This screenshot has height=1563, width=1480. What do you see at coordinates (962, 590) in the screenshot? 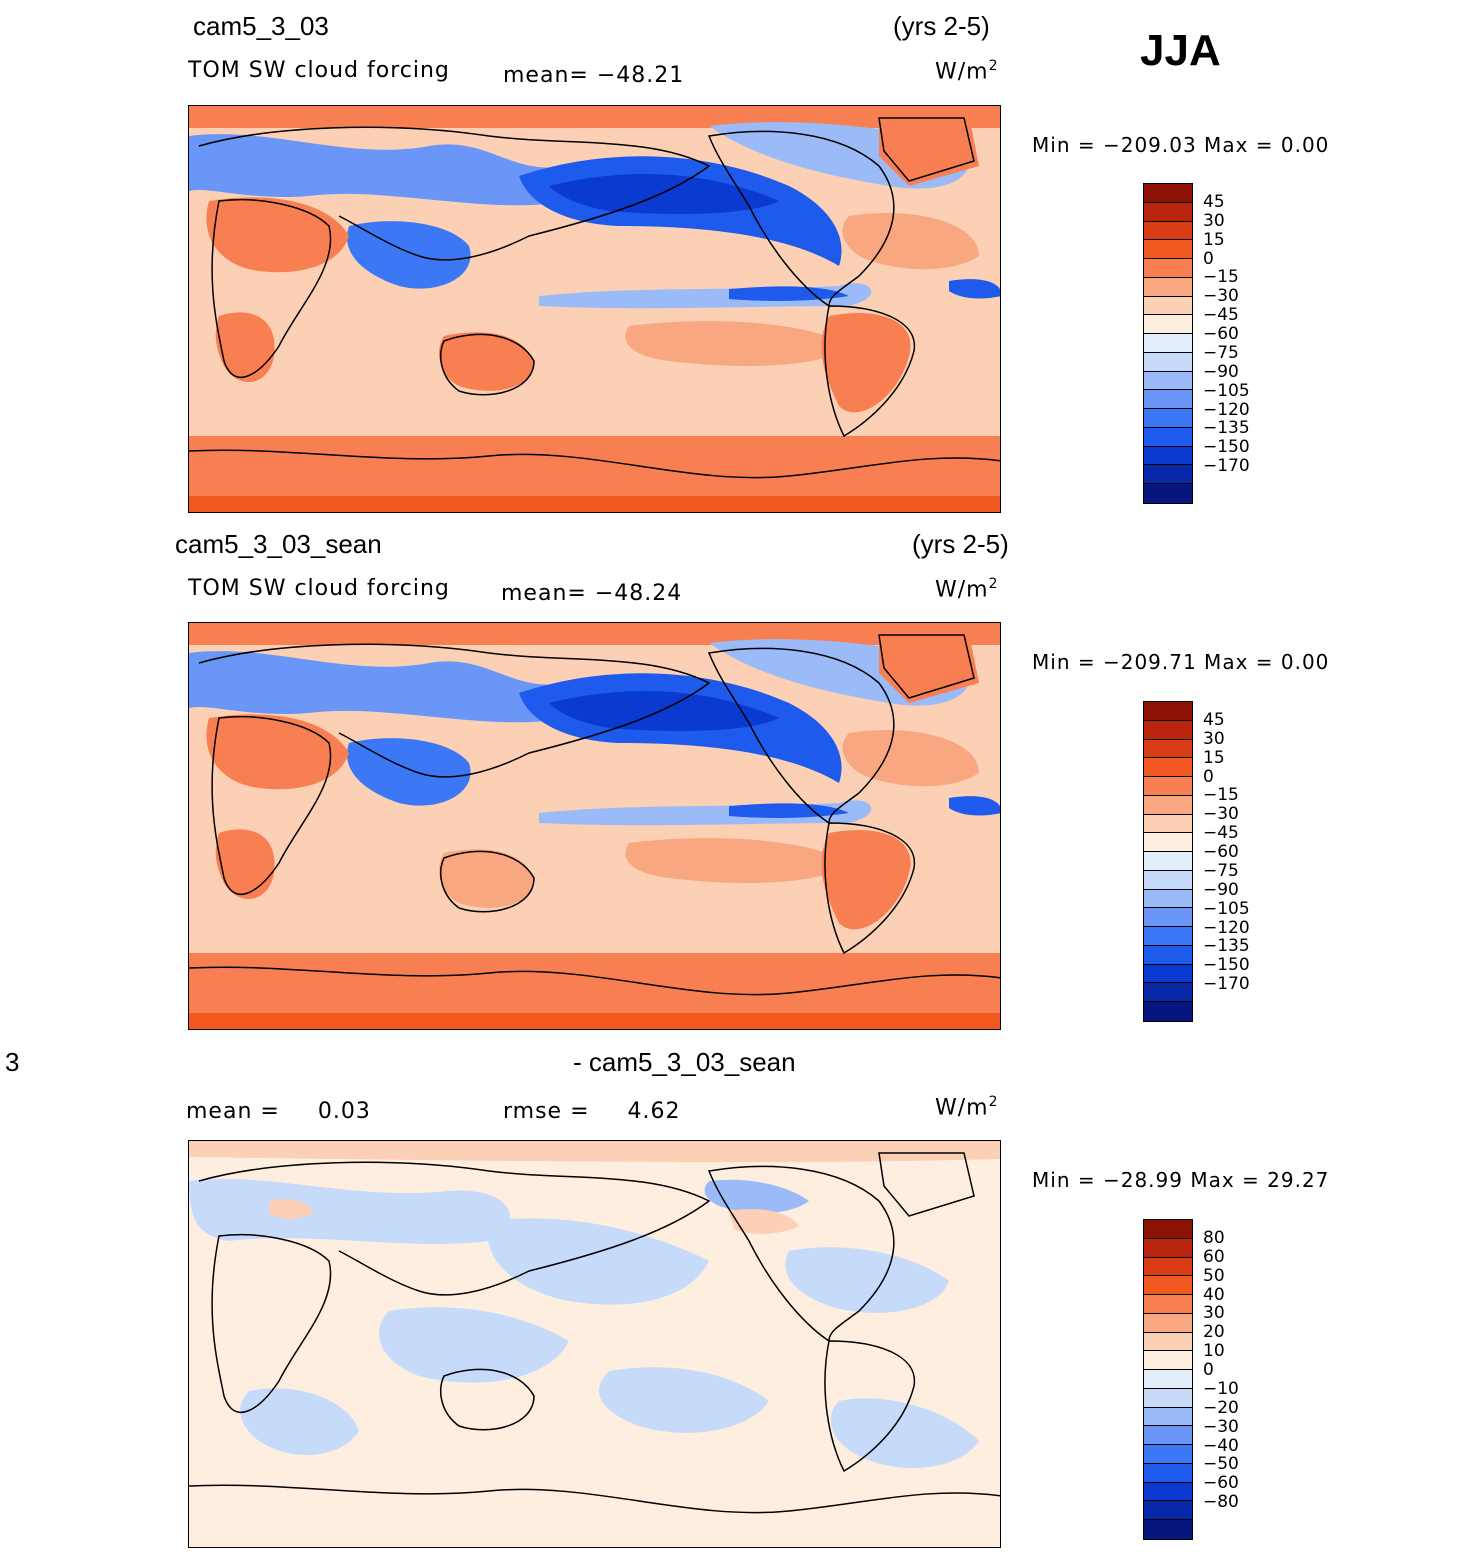
I see `panel2-units-text: W/m` at bounding box center [962, 590].